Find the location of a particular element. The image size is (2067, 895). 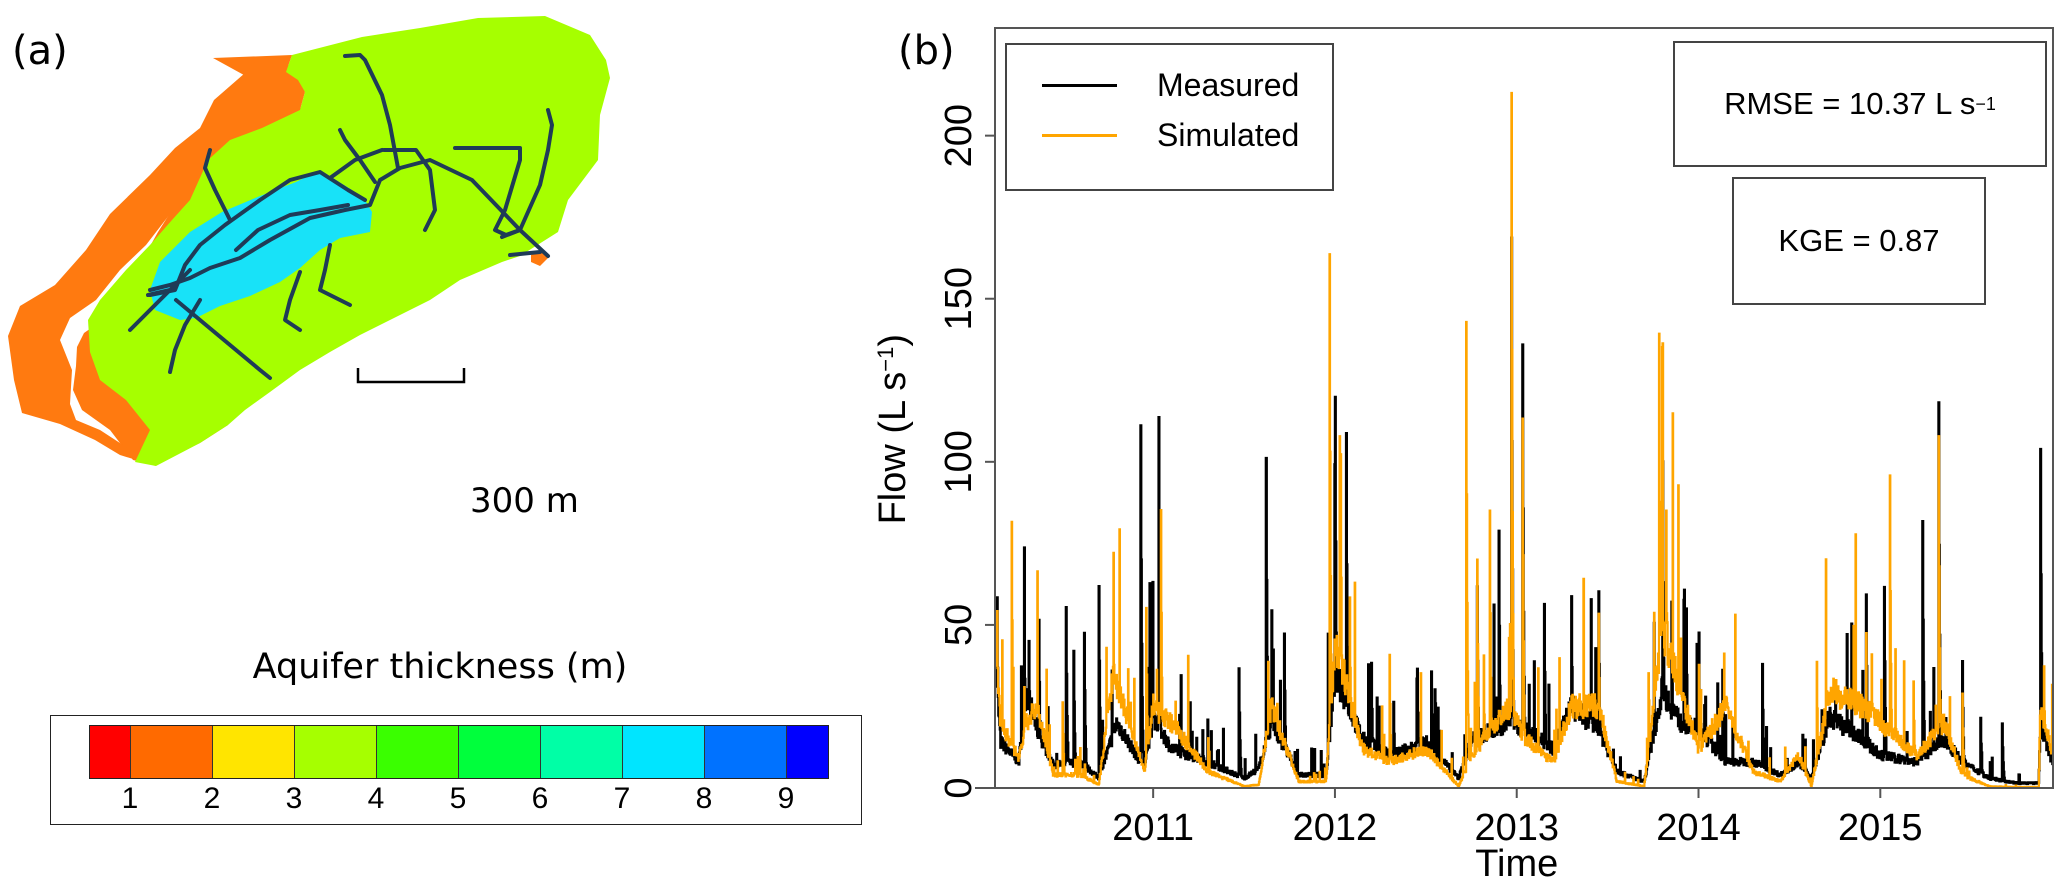

kge-text: KGE = 0.87 is located at coordinates (1859, 240).